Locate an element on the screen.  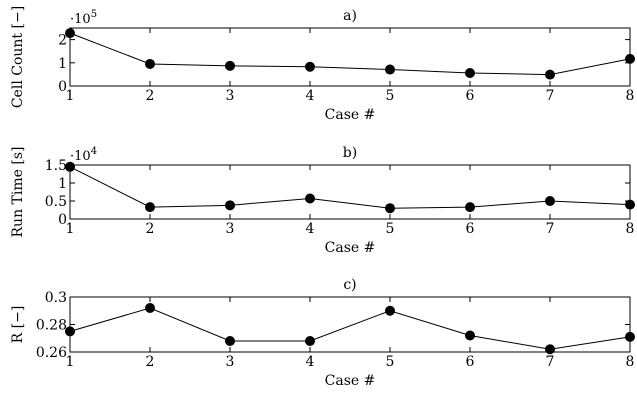
axis-multiplier-exponent: 4 is located at coordinates (94, 151).